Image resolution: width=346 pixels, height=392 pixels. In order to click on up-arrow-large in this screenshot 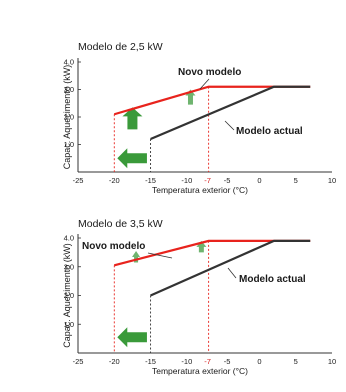, I will do `click(132, 118)`.